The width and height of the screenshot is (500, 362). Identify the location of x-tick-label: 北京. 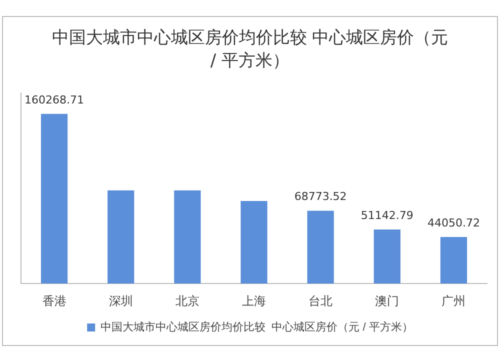
(187, 301).